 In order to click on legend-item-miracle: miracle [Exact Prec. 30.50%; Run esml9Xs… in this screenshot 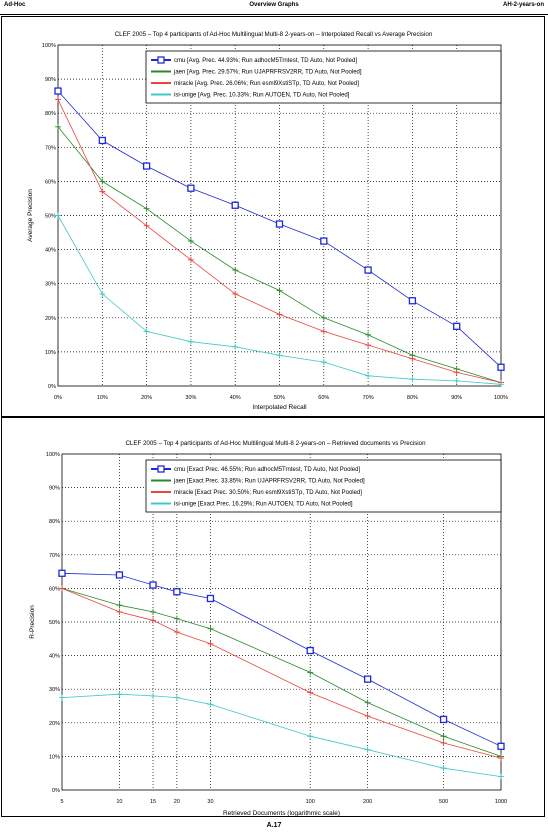, I will do `click(256, 493)`.